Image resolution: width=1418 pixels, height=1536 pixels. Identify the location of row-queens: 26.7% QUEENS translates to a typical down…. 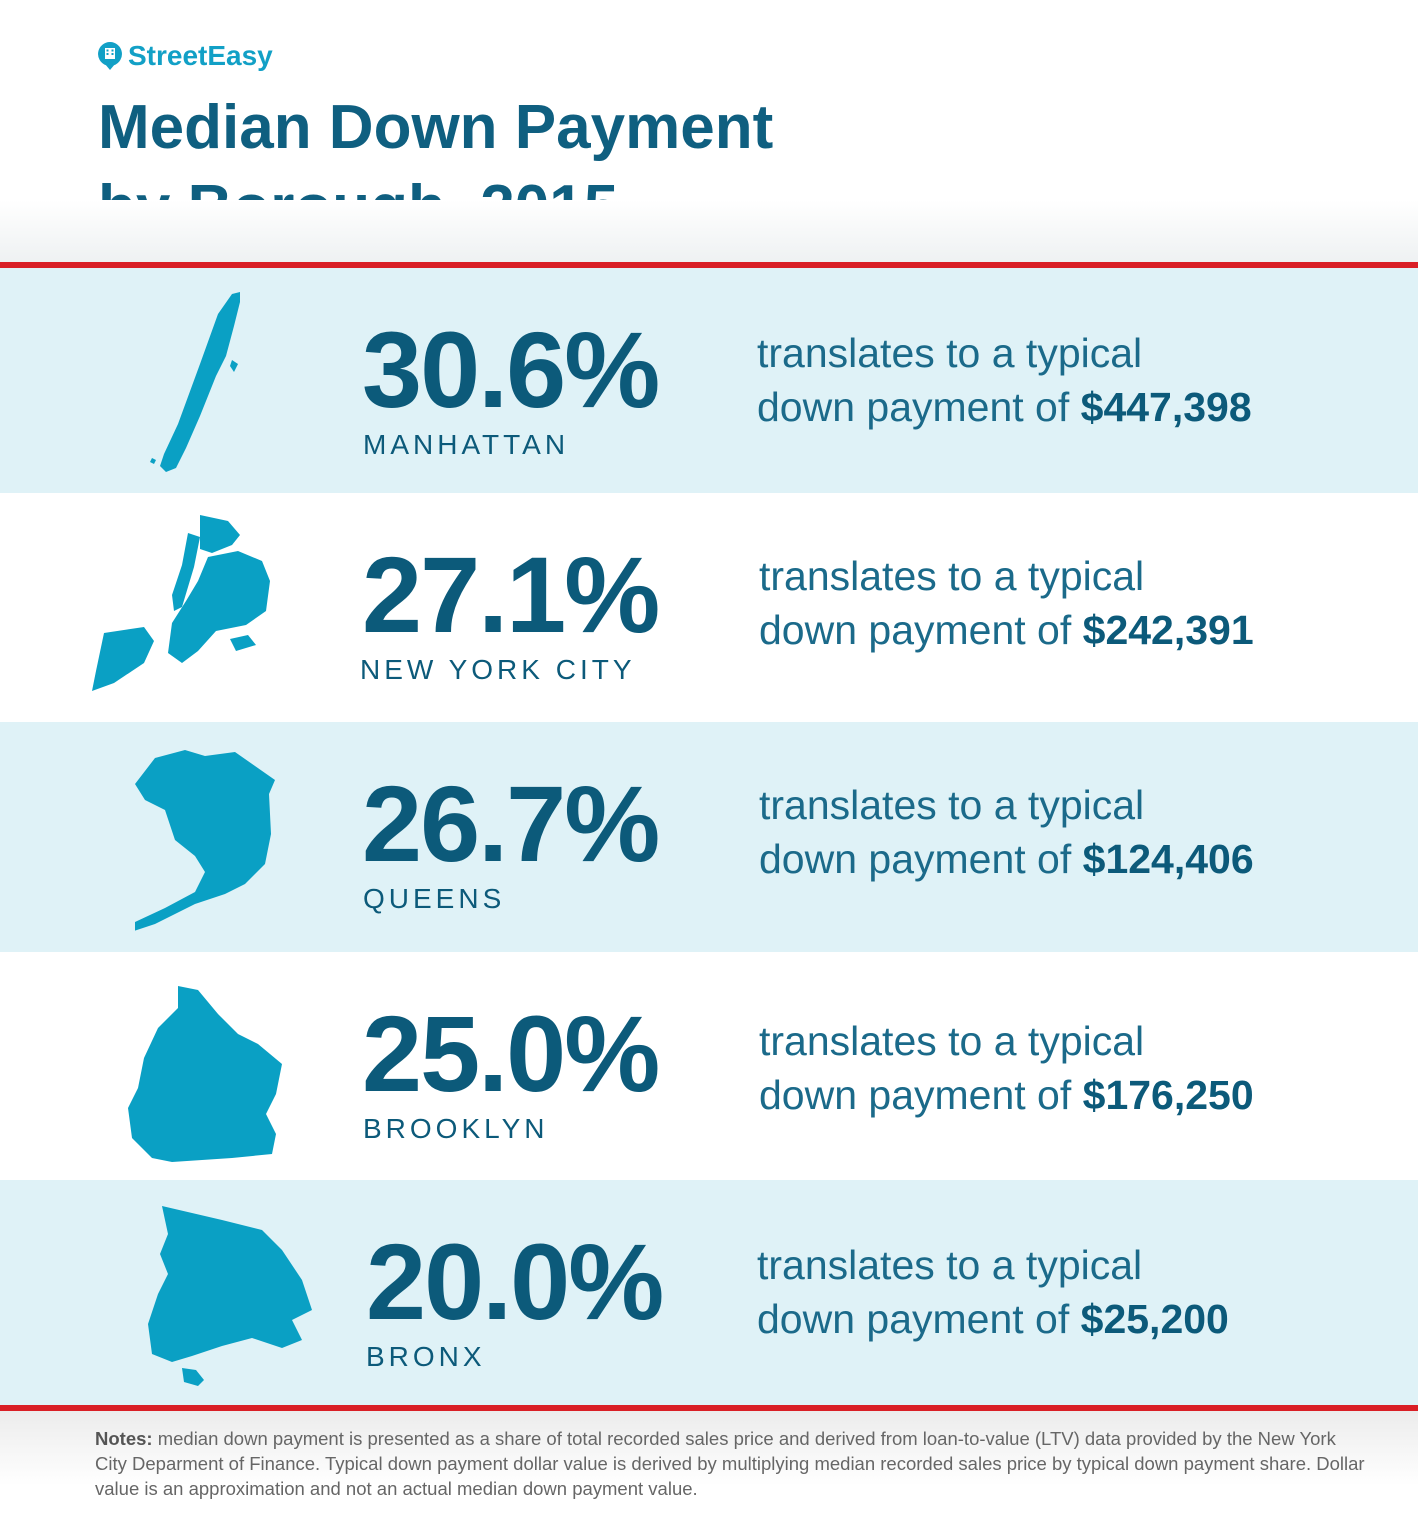
(709, 837).